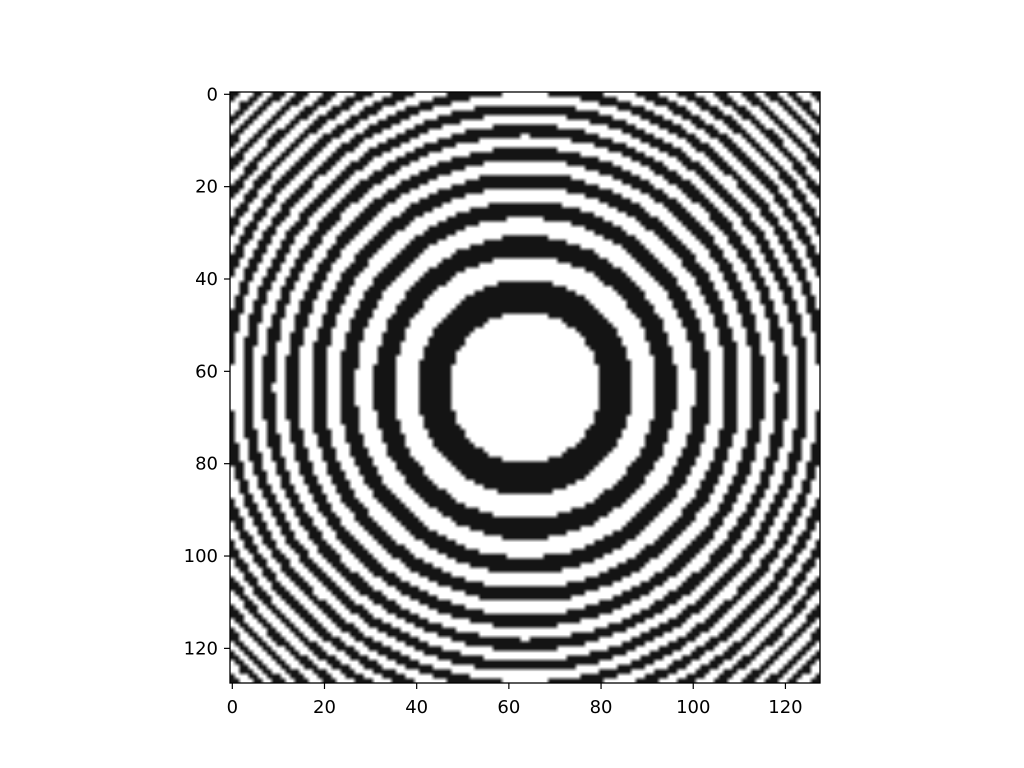  Describe the element at coordinates (206, 279) in the screenshot. I see `y-tick-label: 40` at that location.